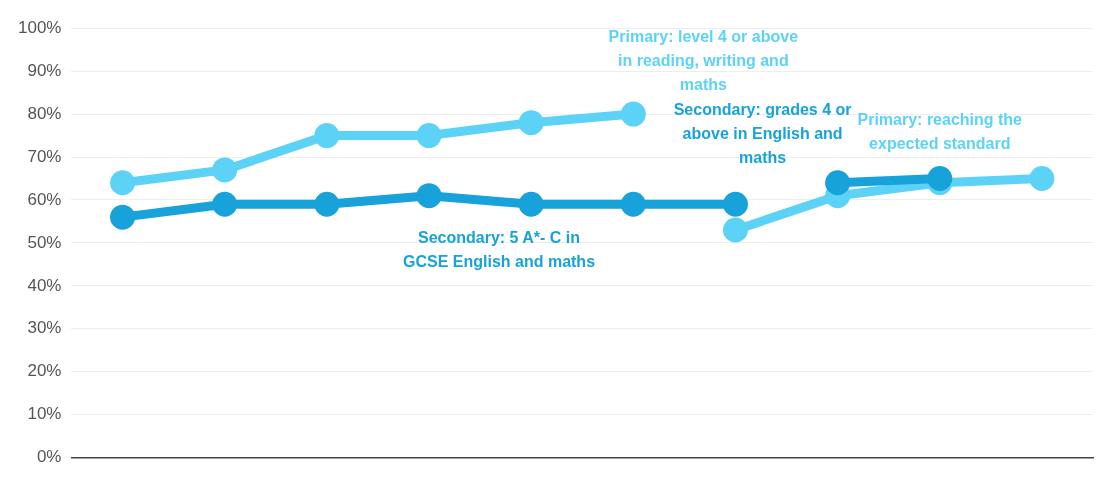 This screenshot has width=1118, height=484. I want to click on y-tick-label: 60%, so click(44, 199).